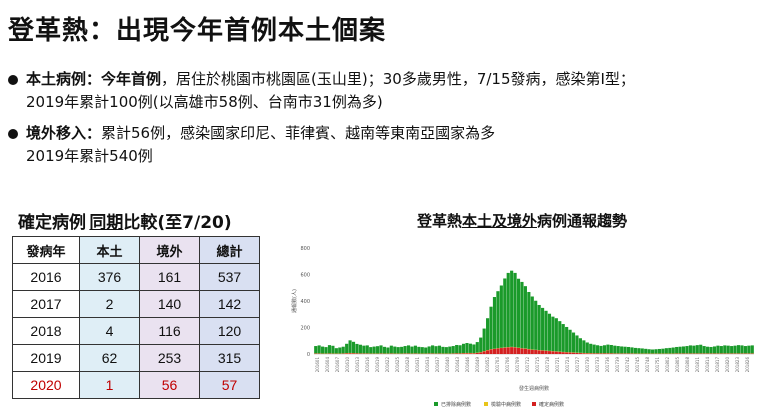 Image resolution: width=760 pixels, height=418 pixels. What do you see at coordinates (456, 404) in the screenshot?
I see `legend-label: 已排除病例數` at bounding box center [456, 404].